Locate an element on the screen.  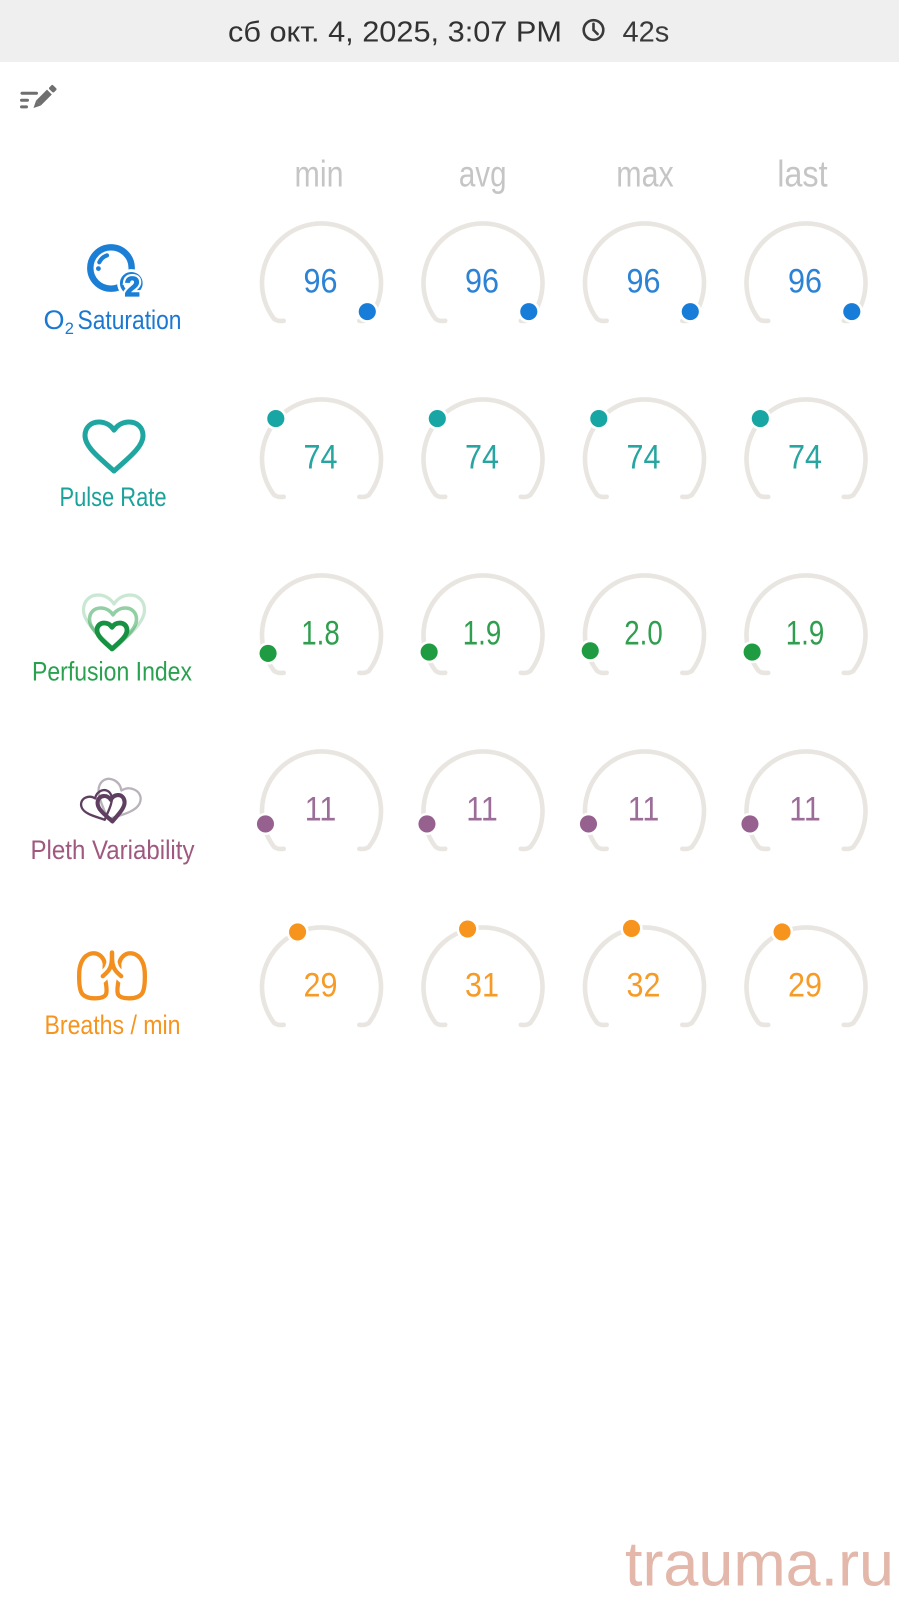
svg-text: 42s is located at coordinates (646, 33).